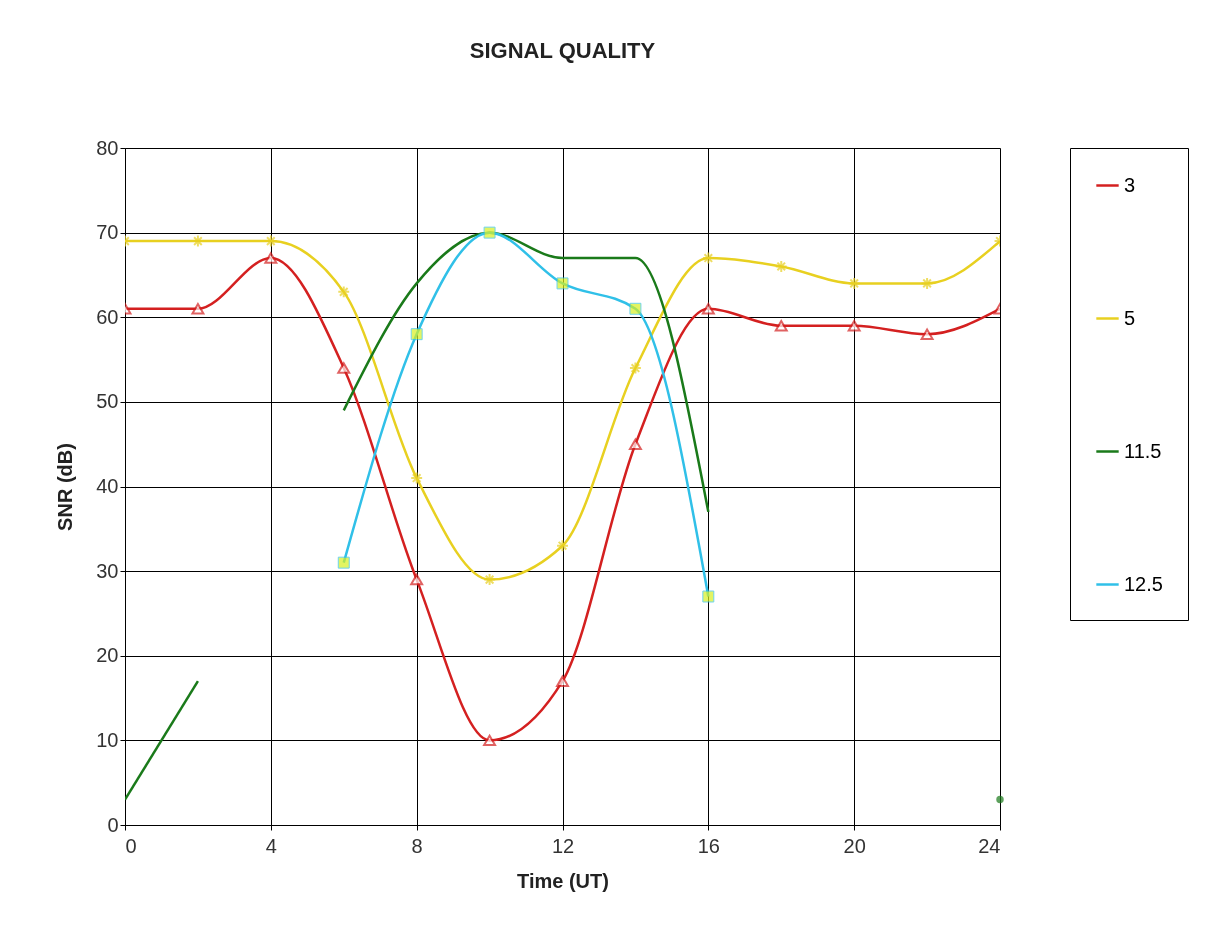 The image size is (1219, 931). Describe the element at coordinates (708, 845) in the screenshot. I see `x-tick-label: 16` at that location.